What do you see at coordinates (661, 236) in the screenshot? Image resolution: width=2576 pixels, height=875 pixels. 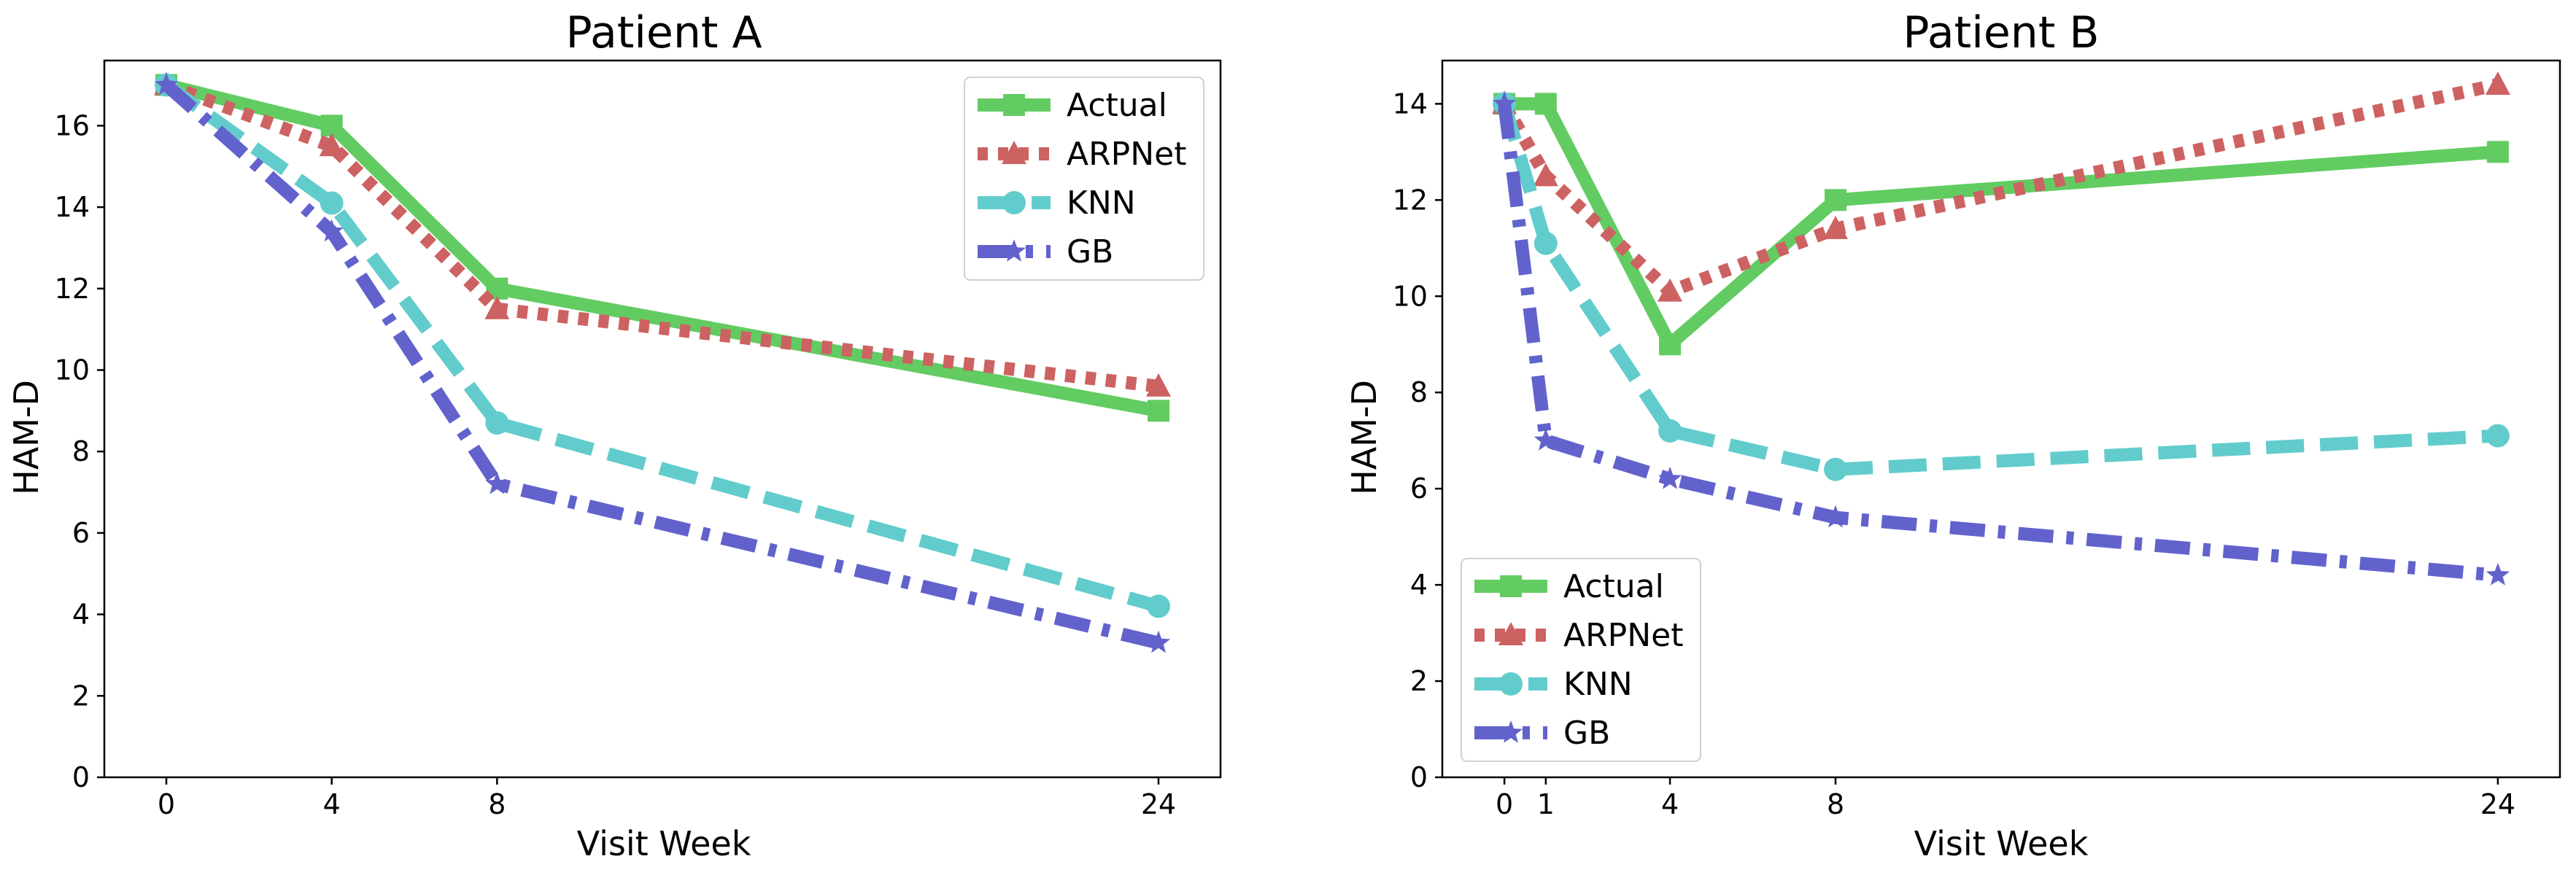 I see `series-line-arpnet` at bounding box center [661, 236].